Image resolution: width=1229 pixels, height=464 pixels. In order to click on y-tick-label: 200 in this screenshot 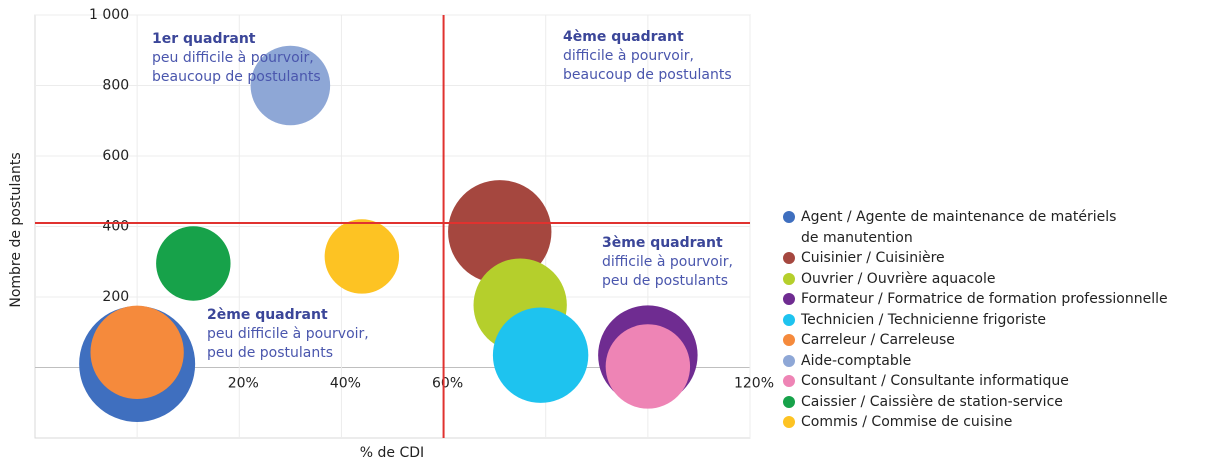, I will do `click(115, 297)`.